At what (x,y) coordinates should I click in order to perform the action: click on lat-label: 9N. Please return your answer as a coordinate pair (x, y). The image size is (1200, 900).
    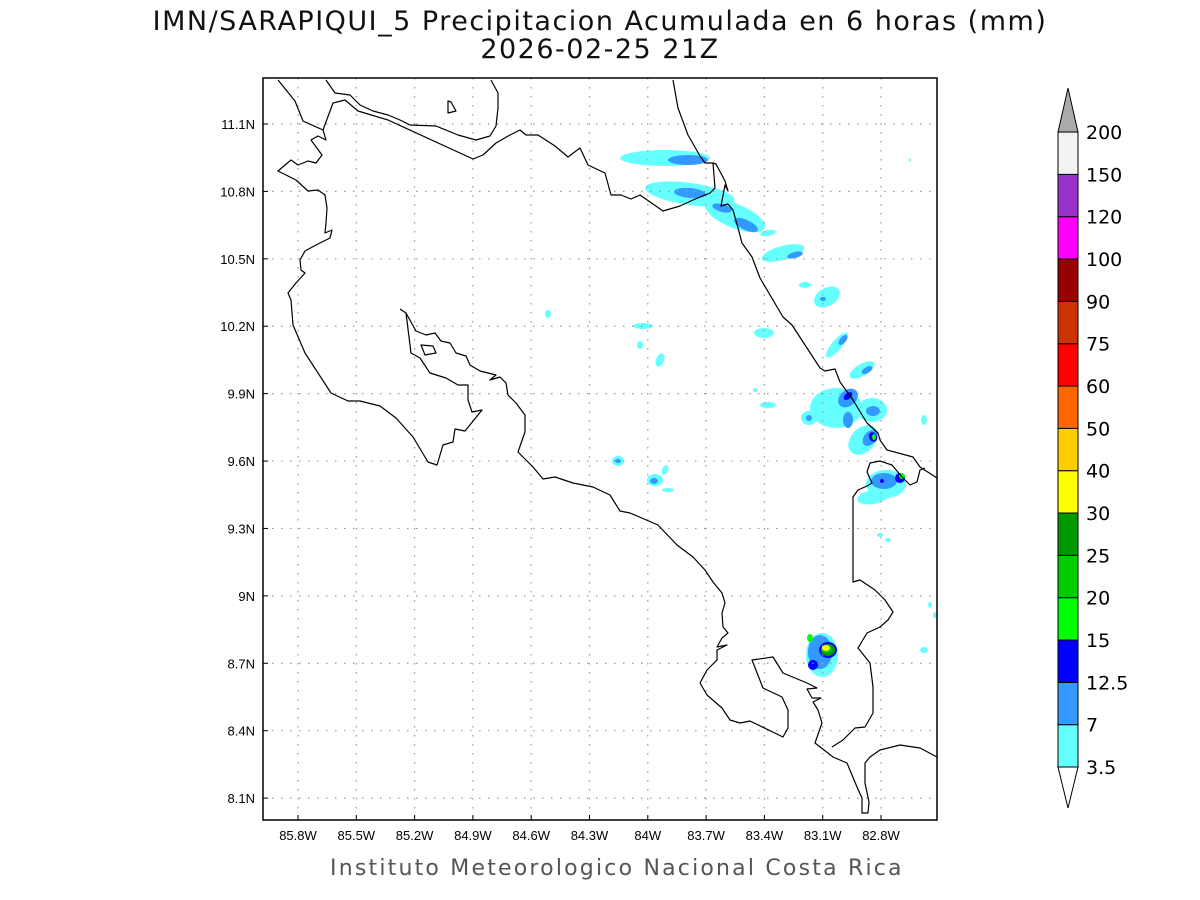
    Looking at the image, I should click on (246, 596).